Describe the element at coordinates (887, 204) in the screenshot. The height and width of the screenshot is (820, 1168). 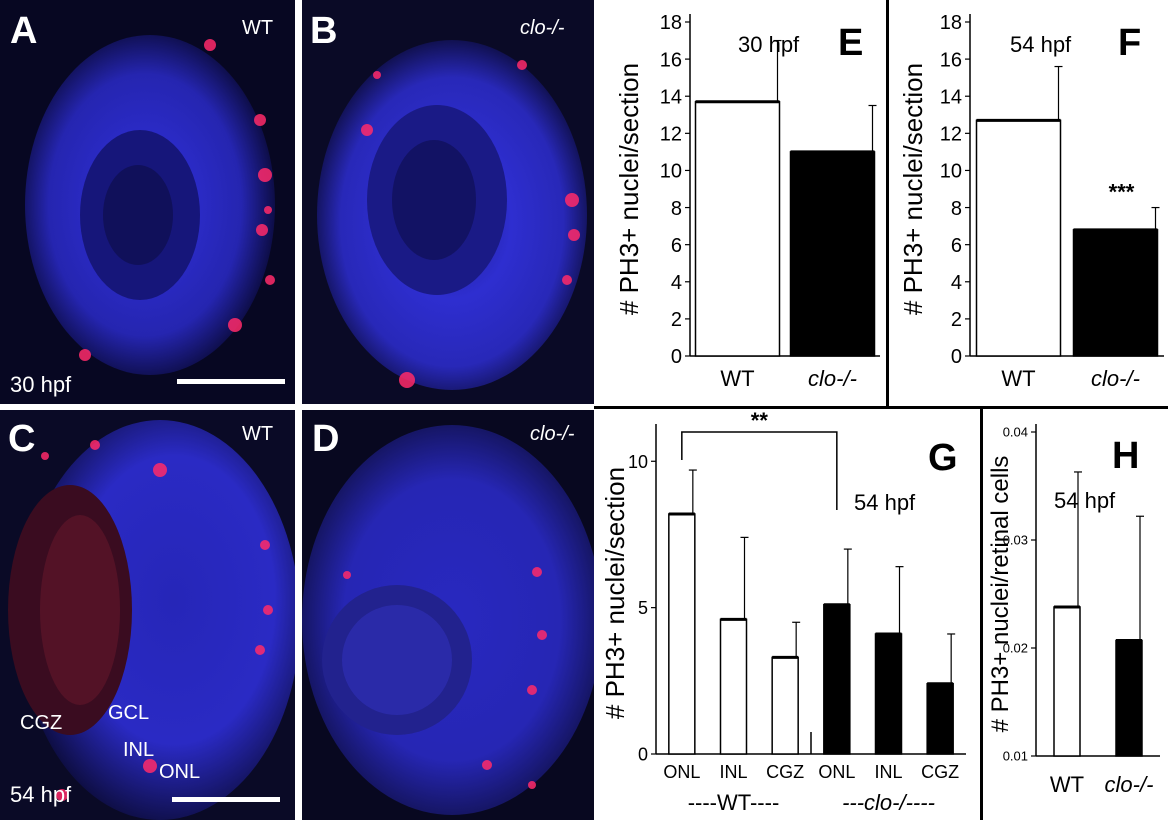
I see `panel-divider-ef` at that location.